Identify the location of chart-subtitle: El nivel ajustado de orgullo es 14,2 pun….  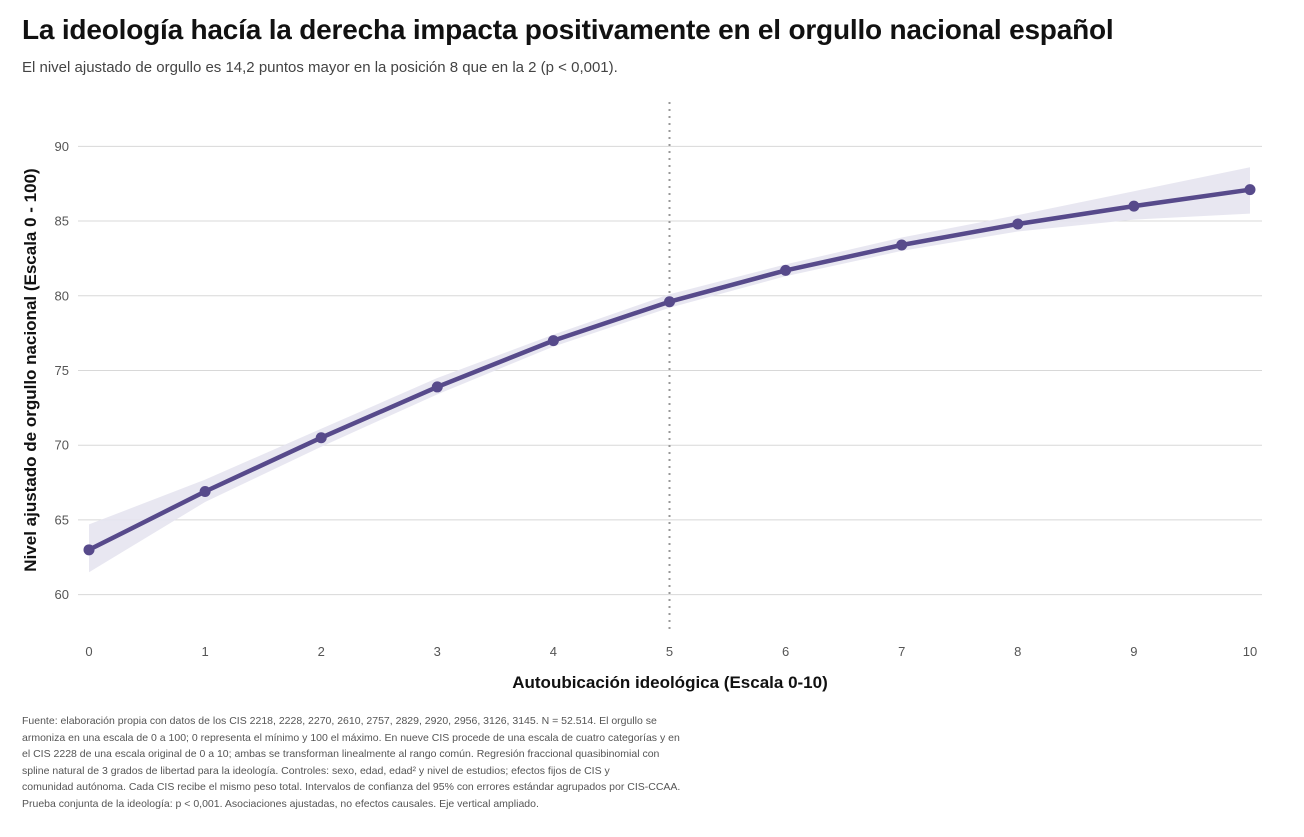
(320, 67).